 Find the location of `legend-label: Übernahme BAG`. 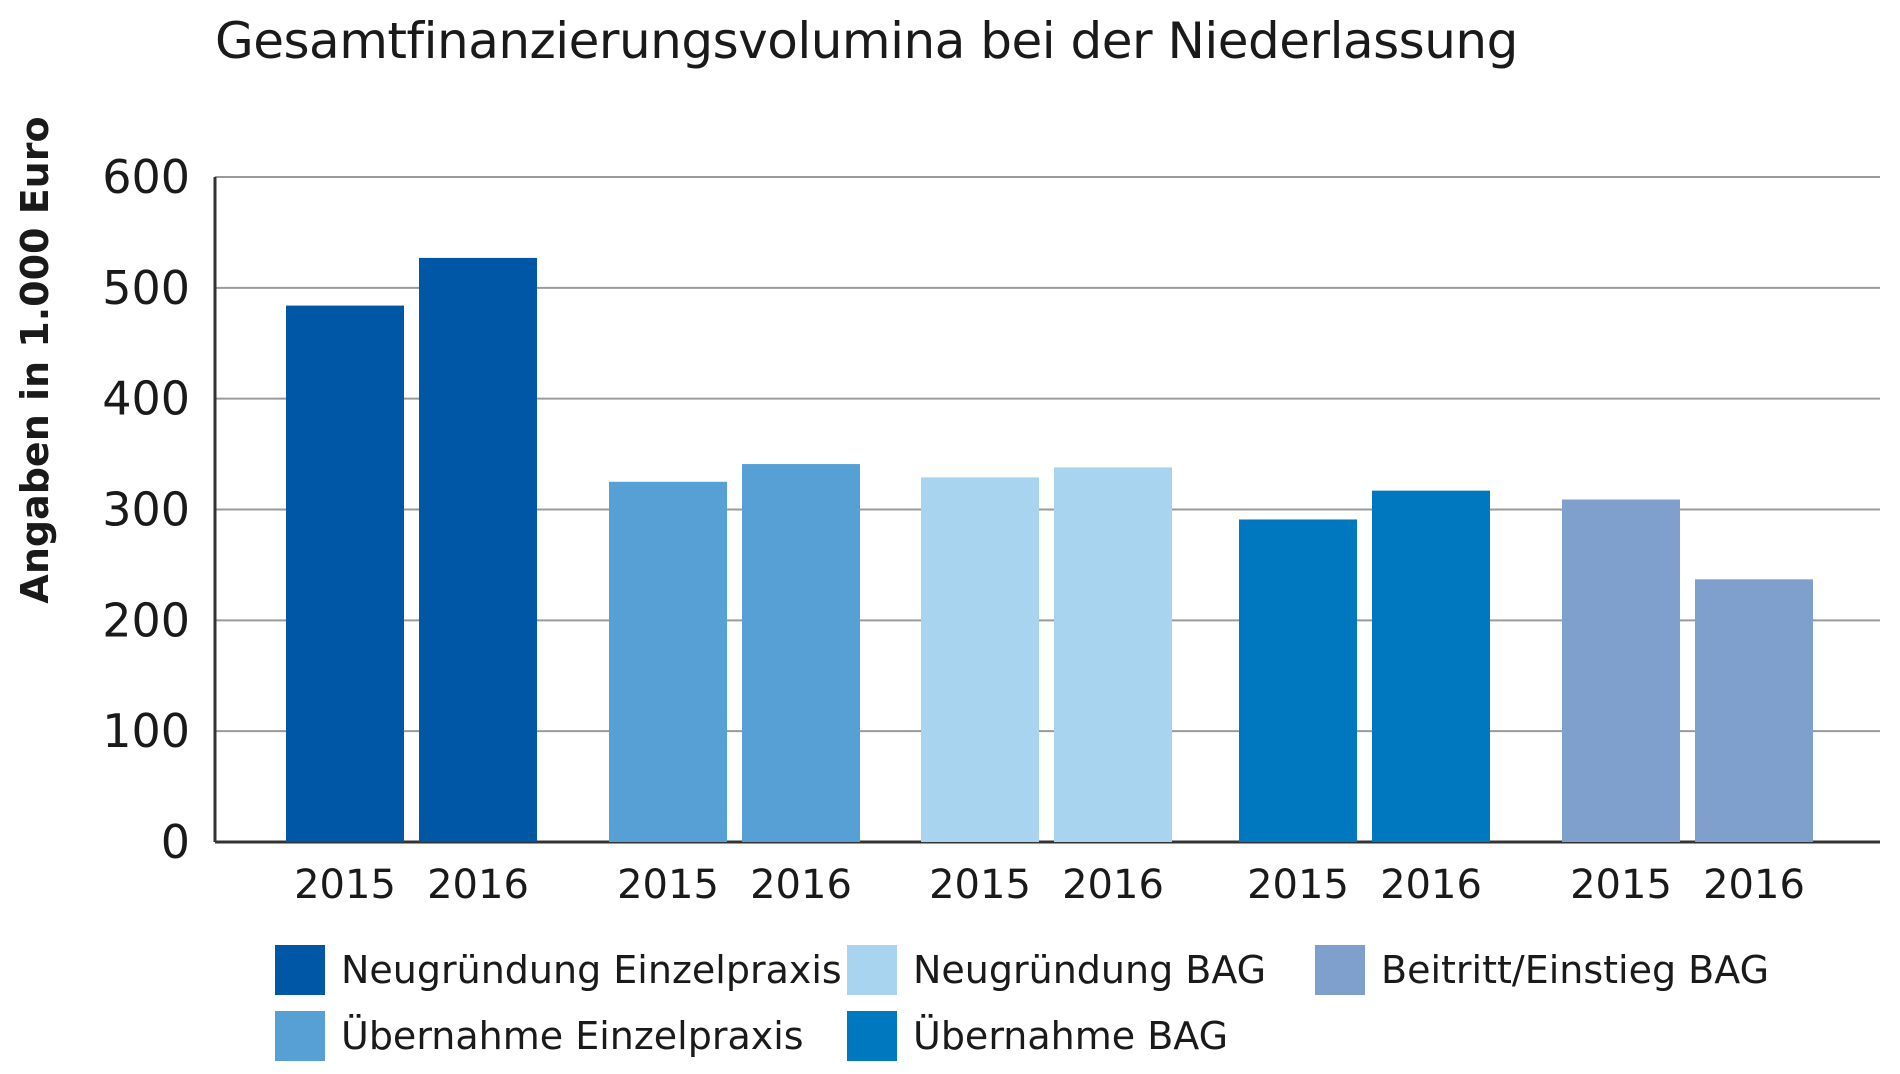

legend-label: Übernahme BAG is located at coordinates (1071, 1035).